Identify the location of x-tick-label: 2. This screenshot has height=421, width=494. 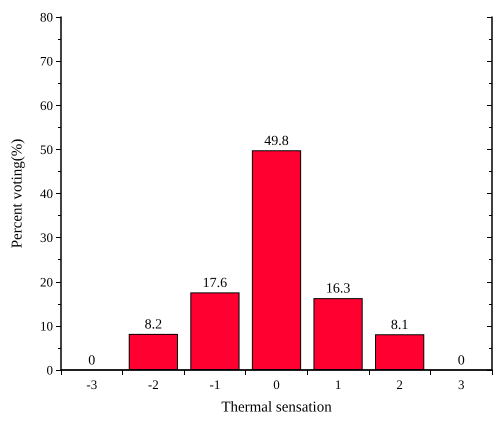
(399, 384).